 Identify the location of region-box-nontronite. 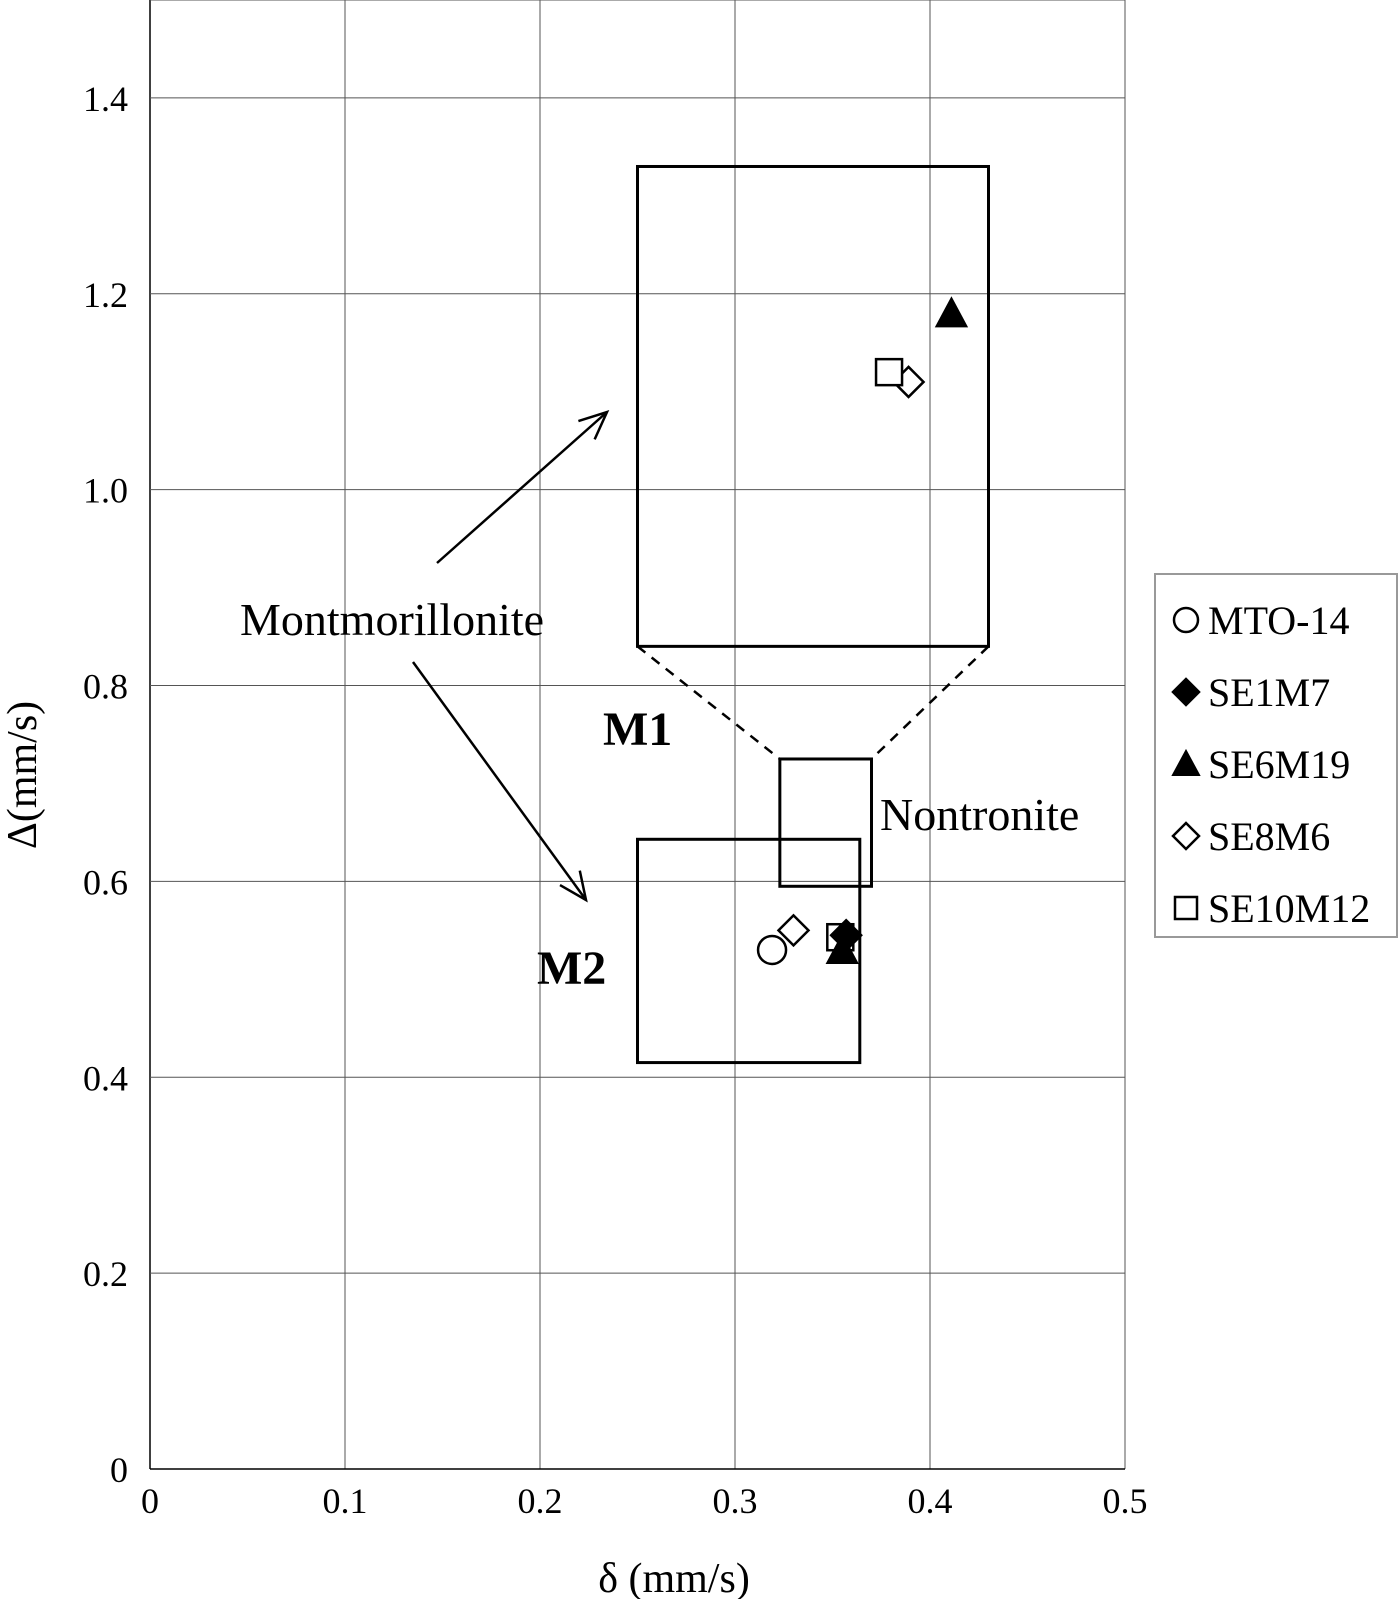
(825, 822).